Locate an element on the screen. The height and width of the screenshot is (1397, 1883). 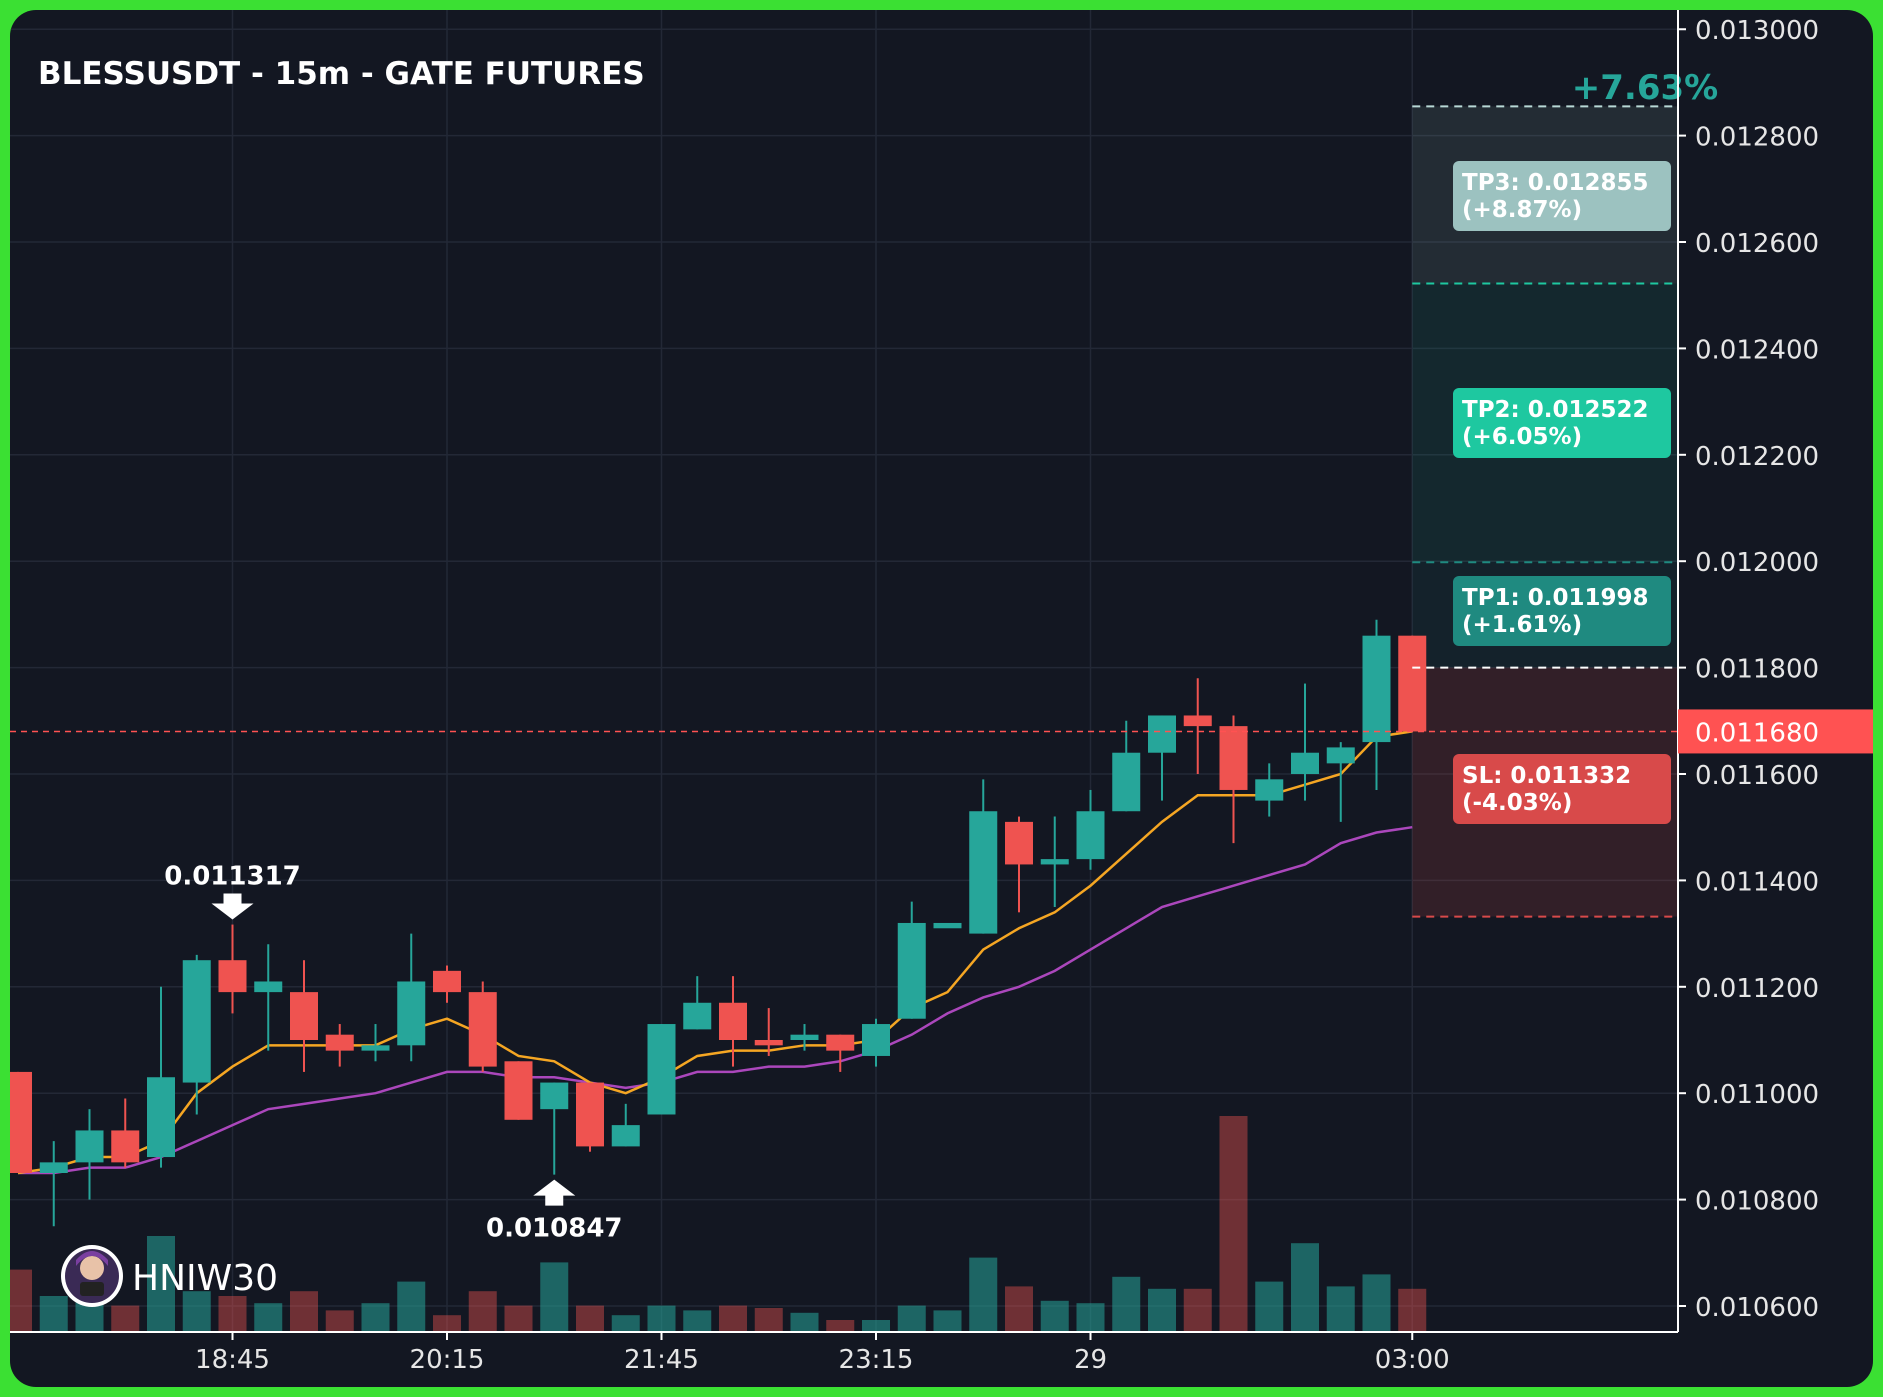
tp1-label: TP1: 0.011998(+1.61%) is located at coordinates (1562, 611).